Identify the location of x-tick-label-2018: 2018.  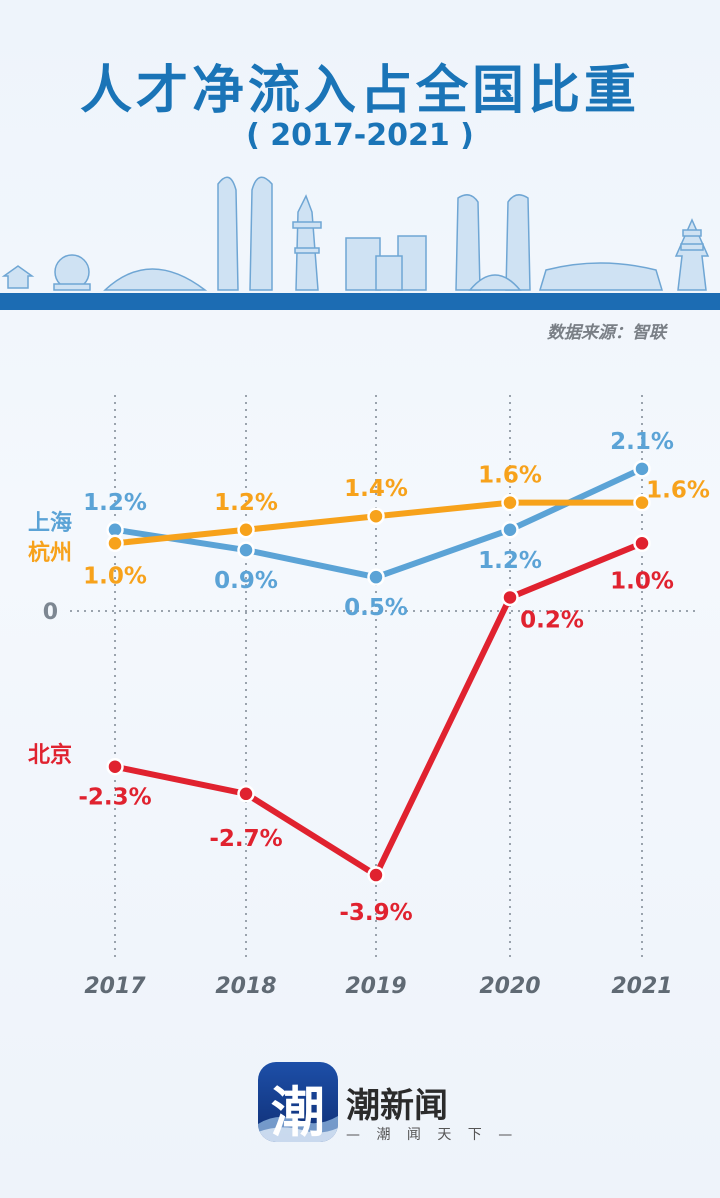
(245, 986).